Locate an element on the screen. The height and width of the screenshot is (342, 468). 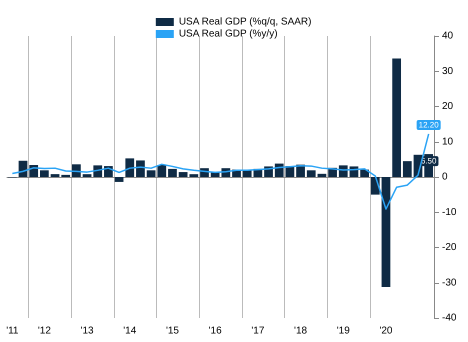
x-tick-label: '15 is located at coordinates (173, 331).